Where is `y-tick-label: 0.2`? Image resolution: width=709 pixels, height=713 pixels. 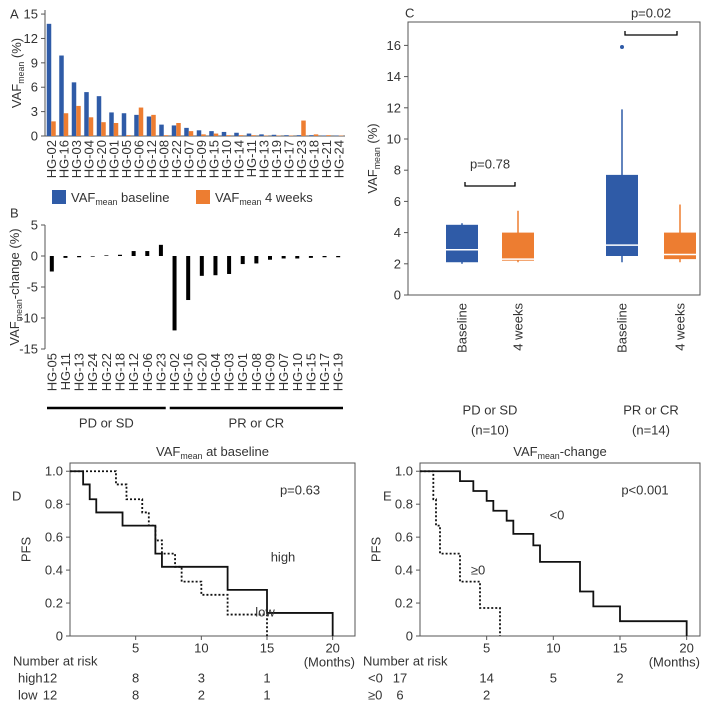 y-tick-label: 0.2 is located at coordinates (54, 603).